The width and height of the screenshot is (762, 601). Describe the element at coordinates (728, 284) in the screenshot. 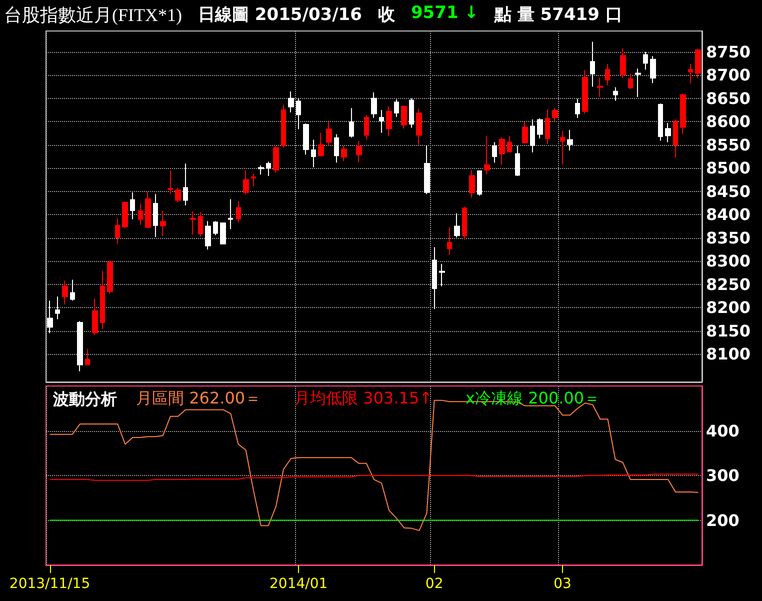

I see `y-tick-label: 8250` at that location.